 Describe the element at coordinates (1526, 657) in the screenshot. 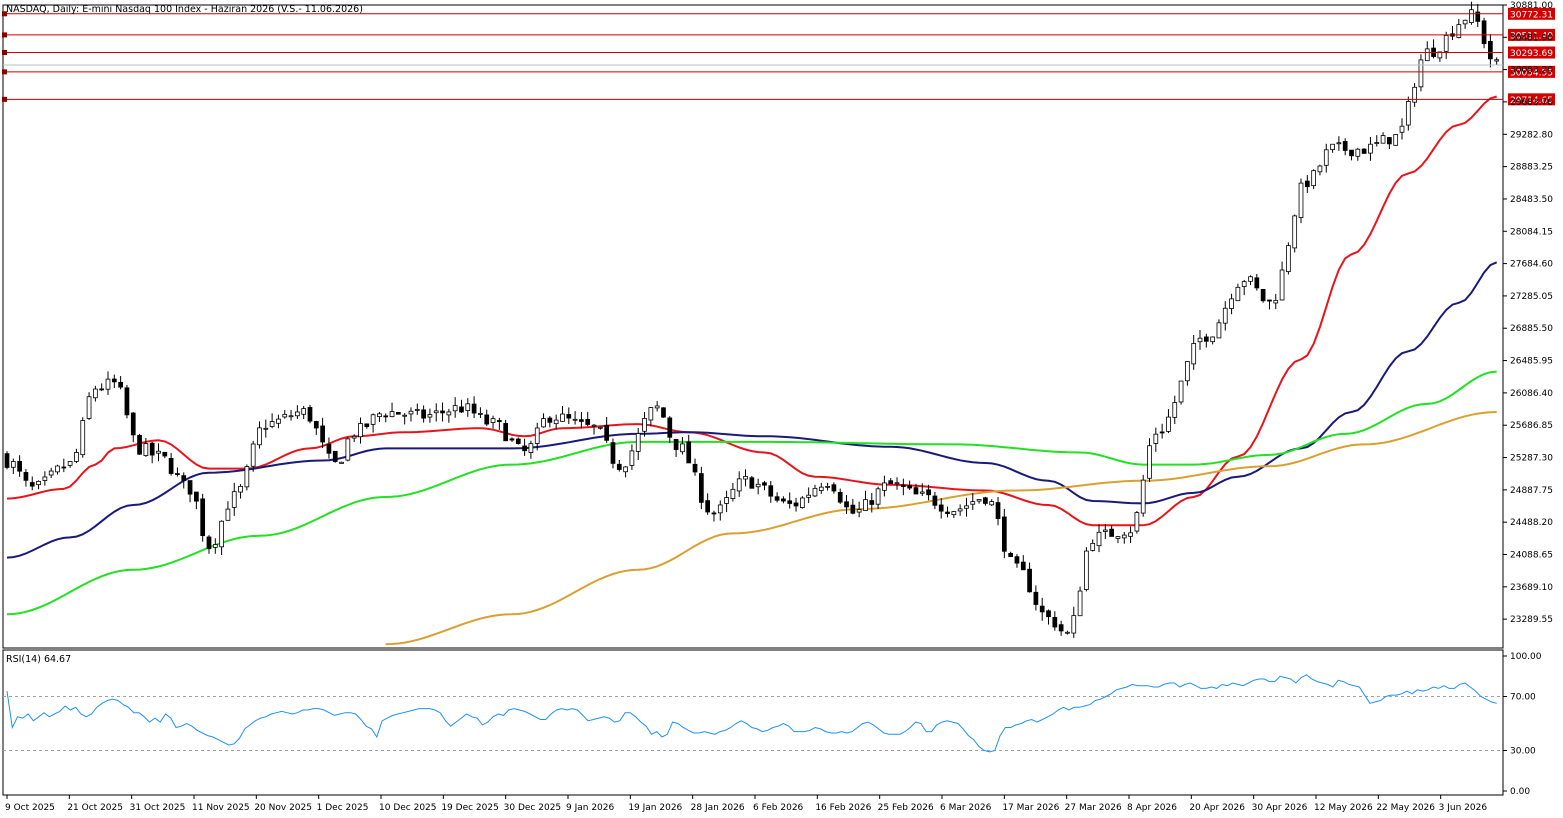

I see `rsi-tick-label: 100.00` at that location.